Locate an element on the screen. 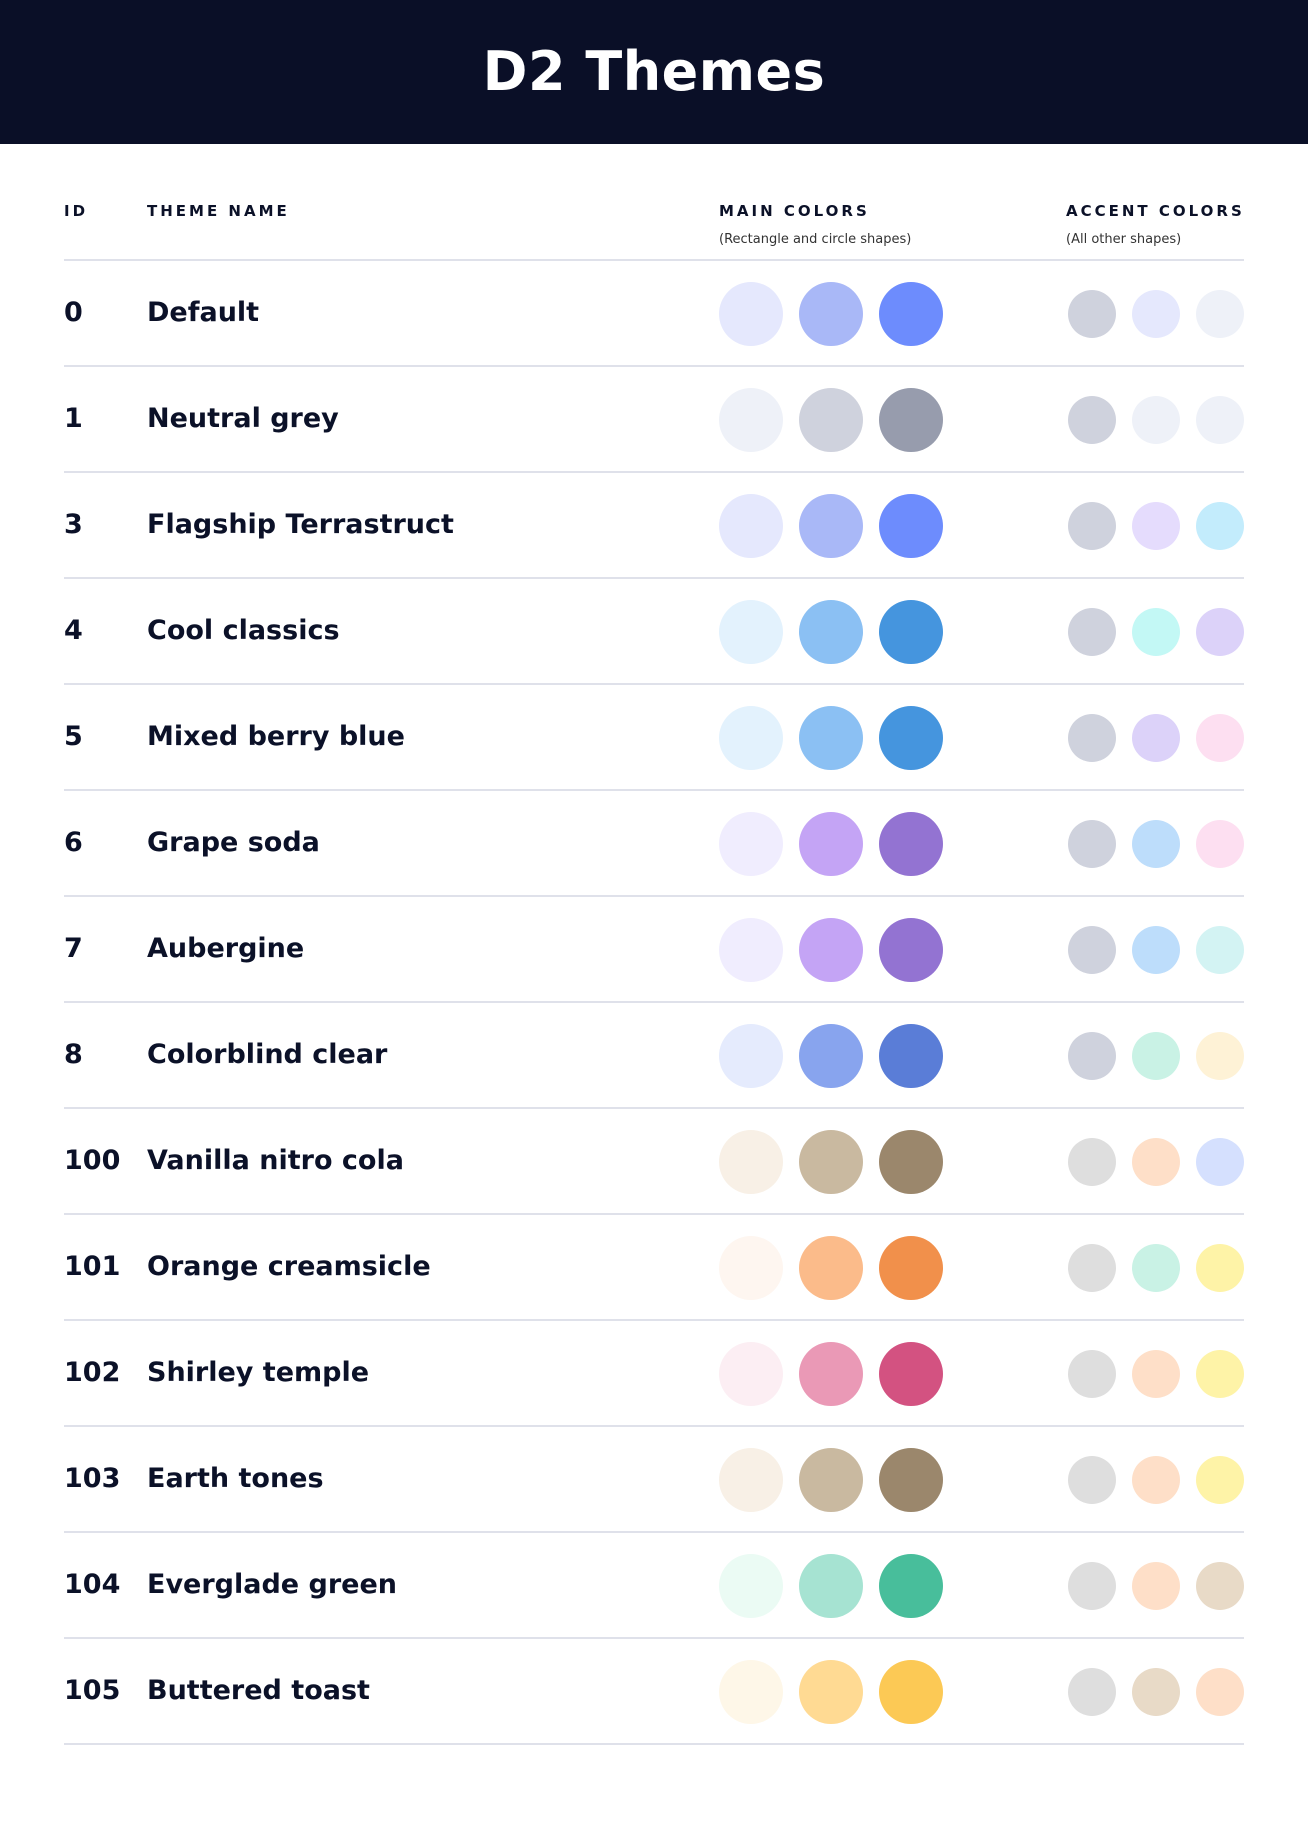 Image resolution: width=1308 pixels, height=1826 pixels. table-row: 103 Earth tones is located at coordinates (654, 1480).